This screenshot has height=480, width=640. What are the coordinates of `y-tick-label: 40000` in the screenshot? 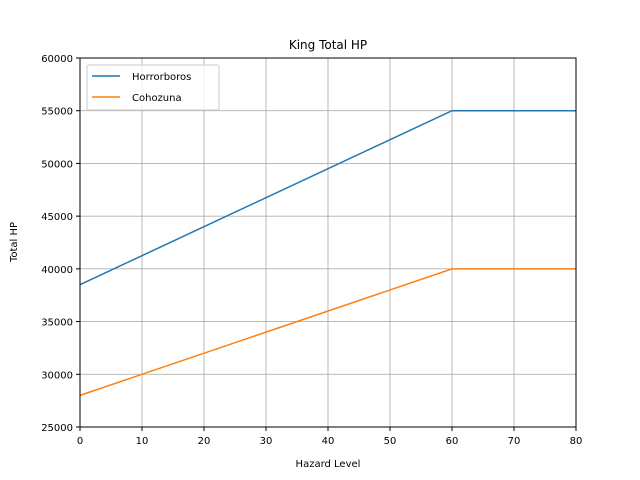 It's located at (57, 270).